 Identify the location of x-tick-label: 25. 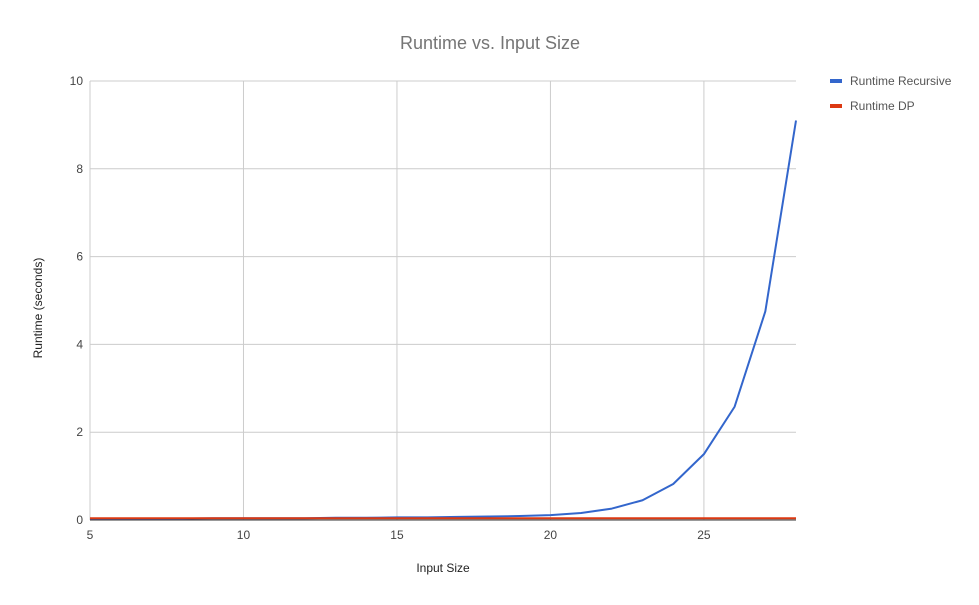
(704, 535).